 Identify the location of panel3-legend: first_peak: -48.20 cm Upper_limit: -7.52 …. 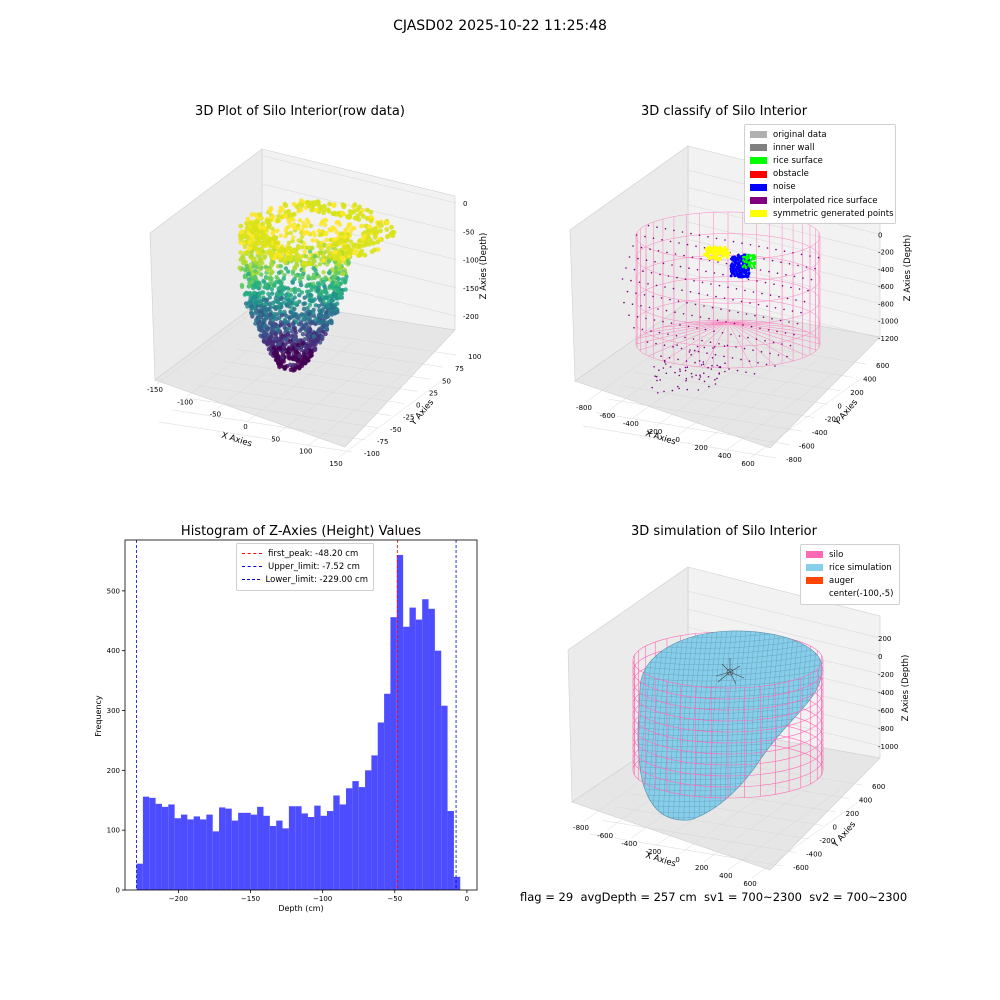
(305, 567).